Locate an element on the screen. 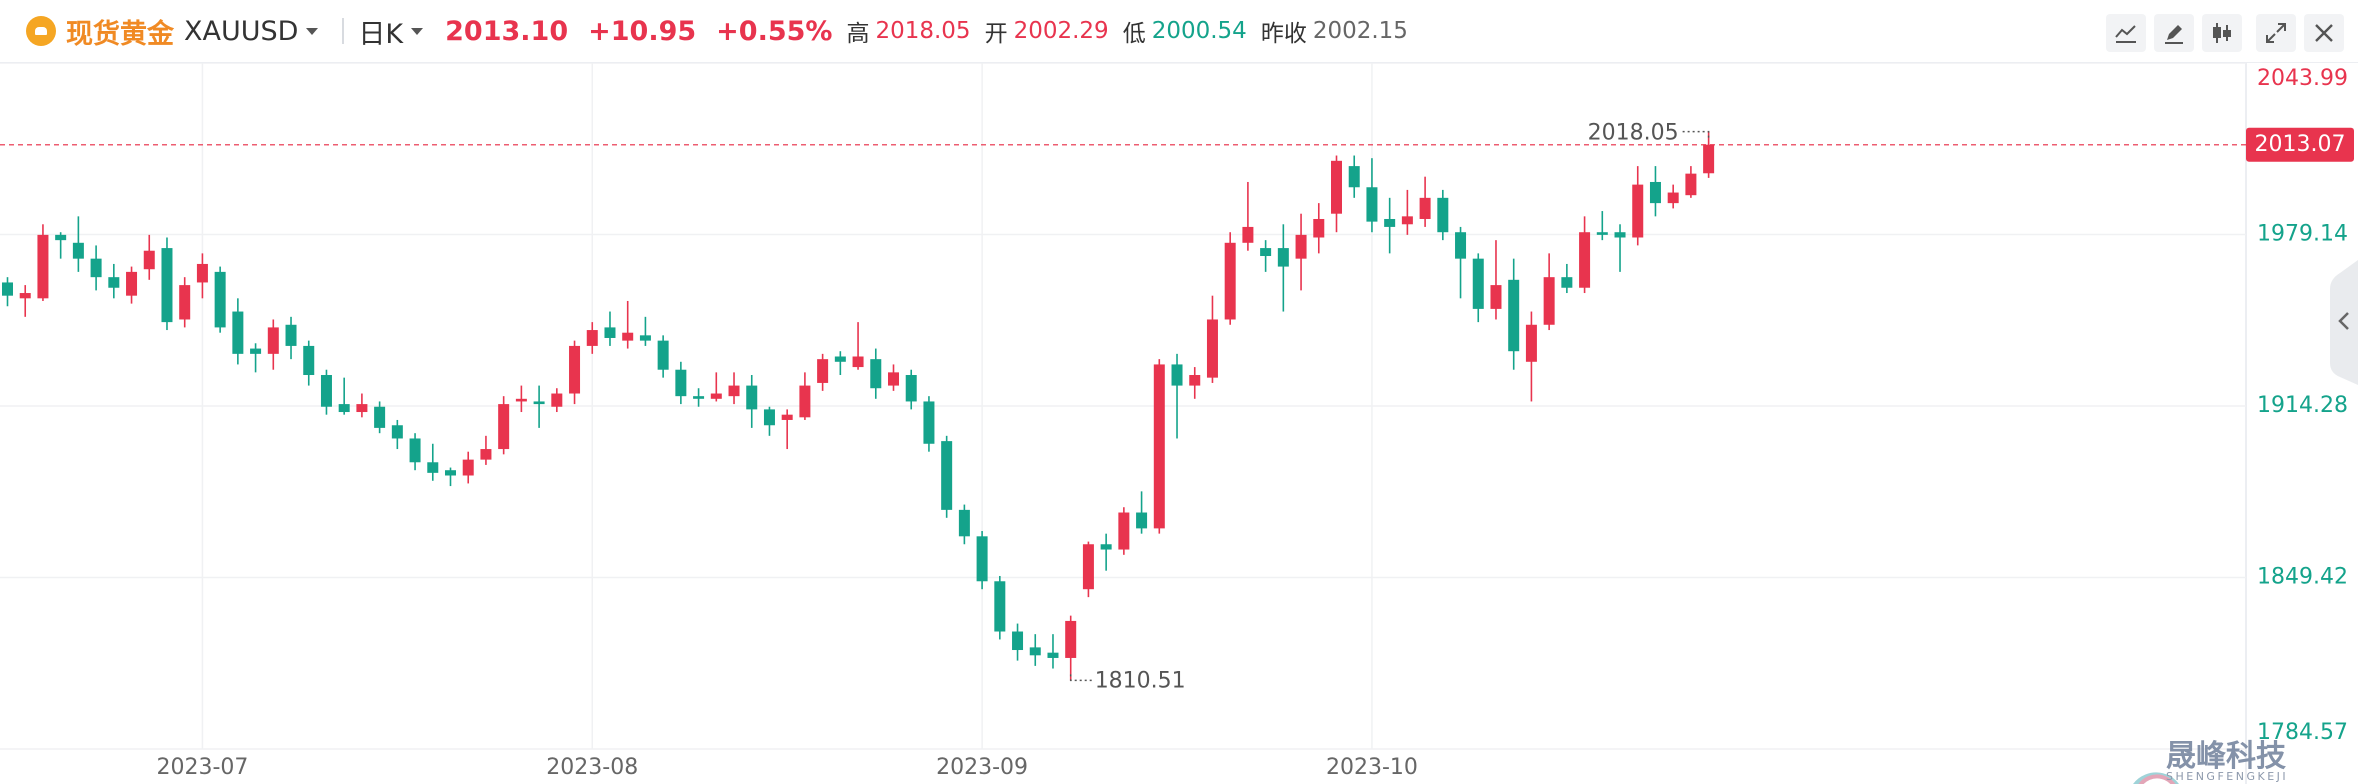 This screenshot has width=2358, height=784. tool-indicator is located at coordinates (2126, 33).